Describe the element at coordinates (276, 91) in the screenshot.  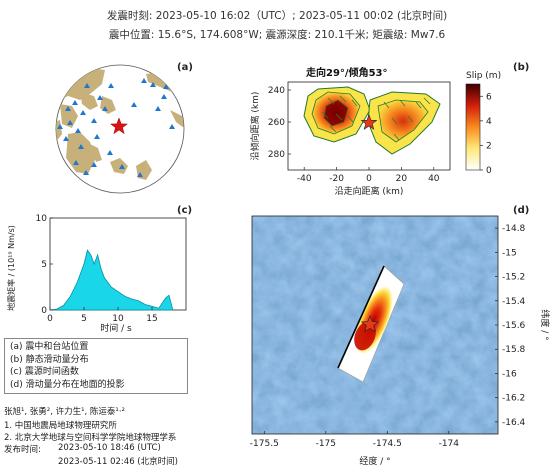
I see `slip-ytick-label: 240` at that location.